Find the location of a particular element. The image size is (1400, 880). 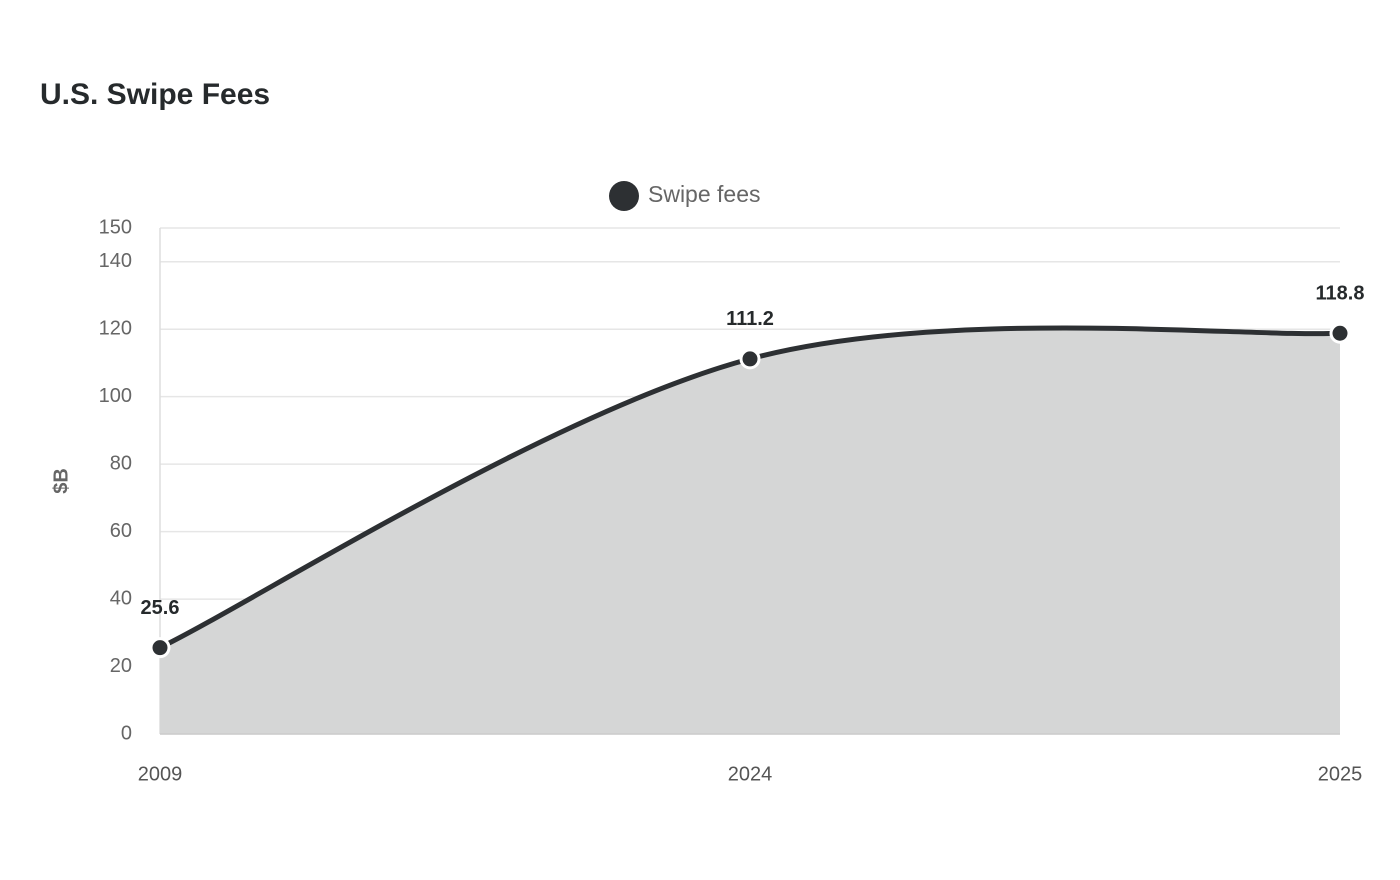

y-tick-label: 150 is located at coordinates (115, 227).